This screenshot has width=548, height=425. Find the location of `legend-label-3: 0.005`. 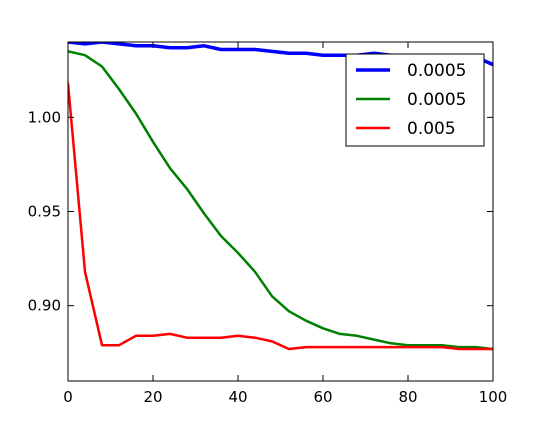

legend-label-3: 0.005 is located at coordinates (431, 129).